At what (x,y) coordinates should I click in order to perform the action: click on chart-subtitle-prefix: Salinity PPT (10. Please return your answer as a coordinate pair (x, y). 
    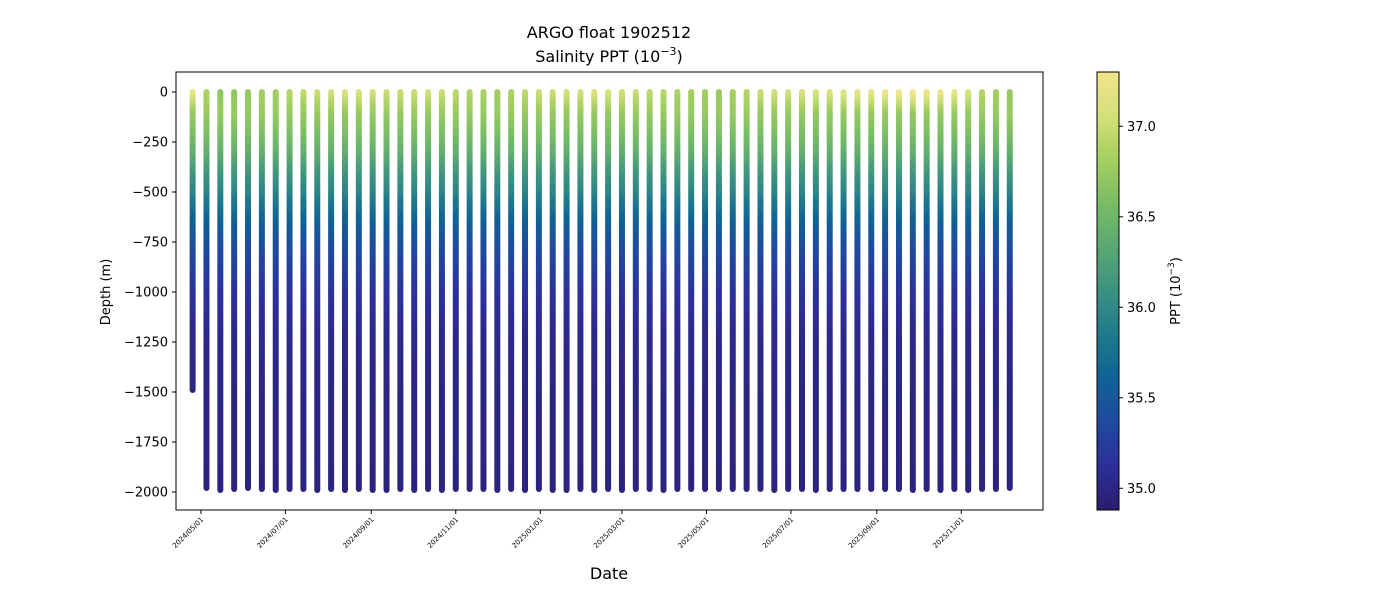
    Looking at the image, I should click on (597, 56).